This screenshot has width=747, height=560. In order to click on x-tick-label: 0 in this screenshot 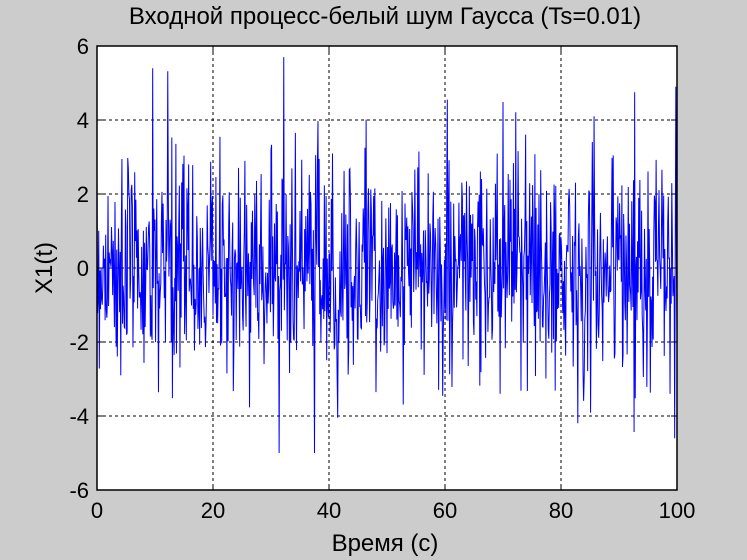, I will do `click(97, 510)`.